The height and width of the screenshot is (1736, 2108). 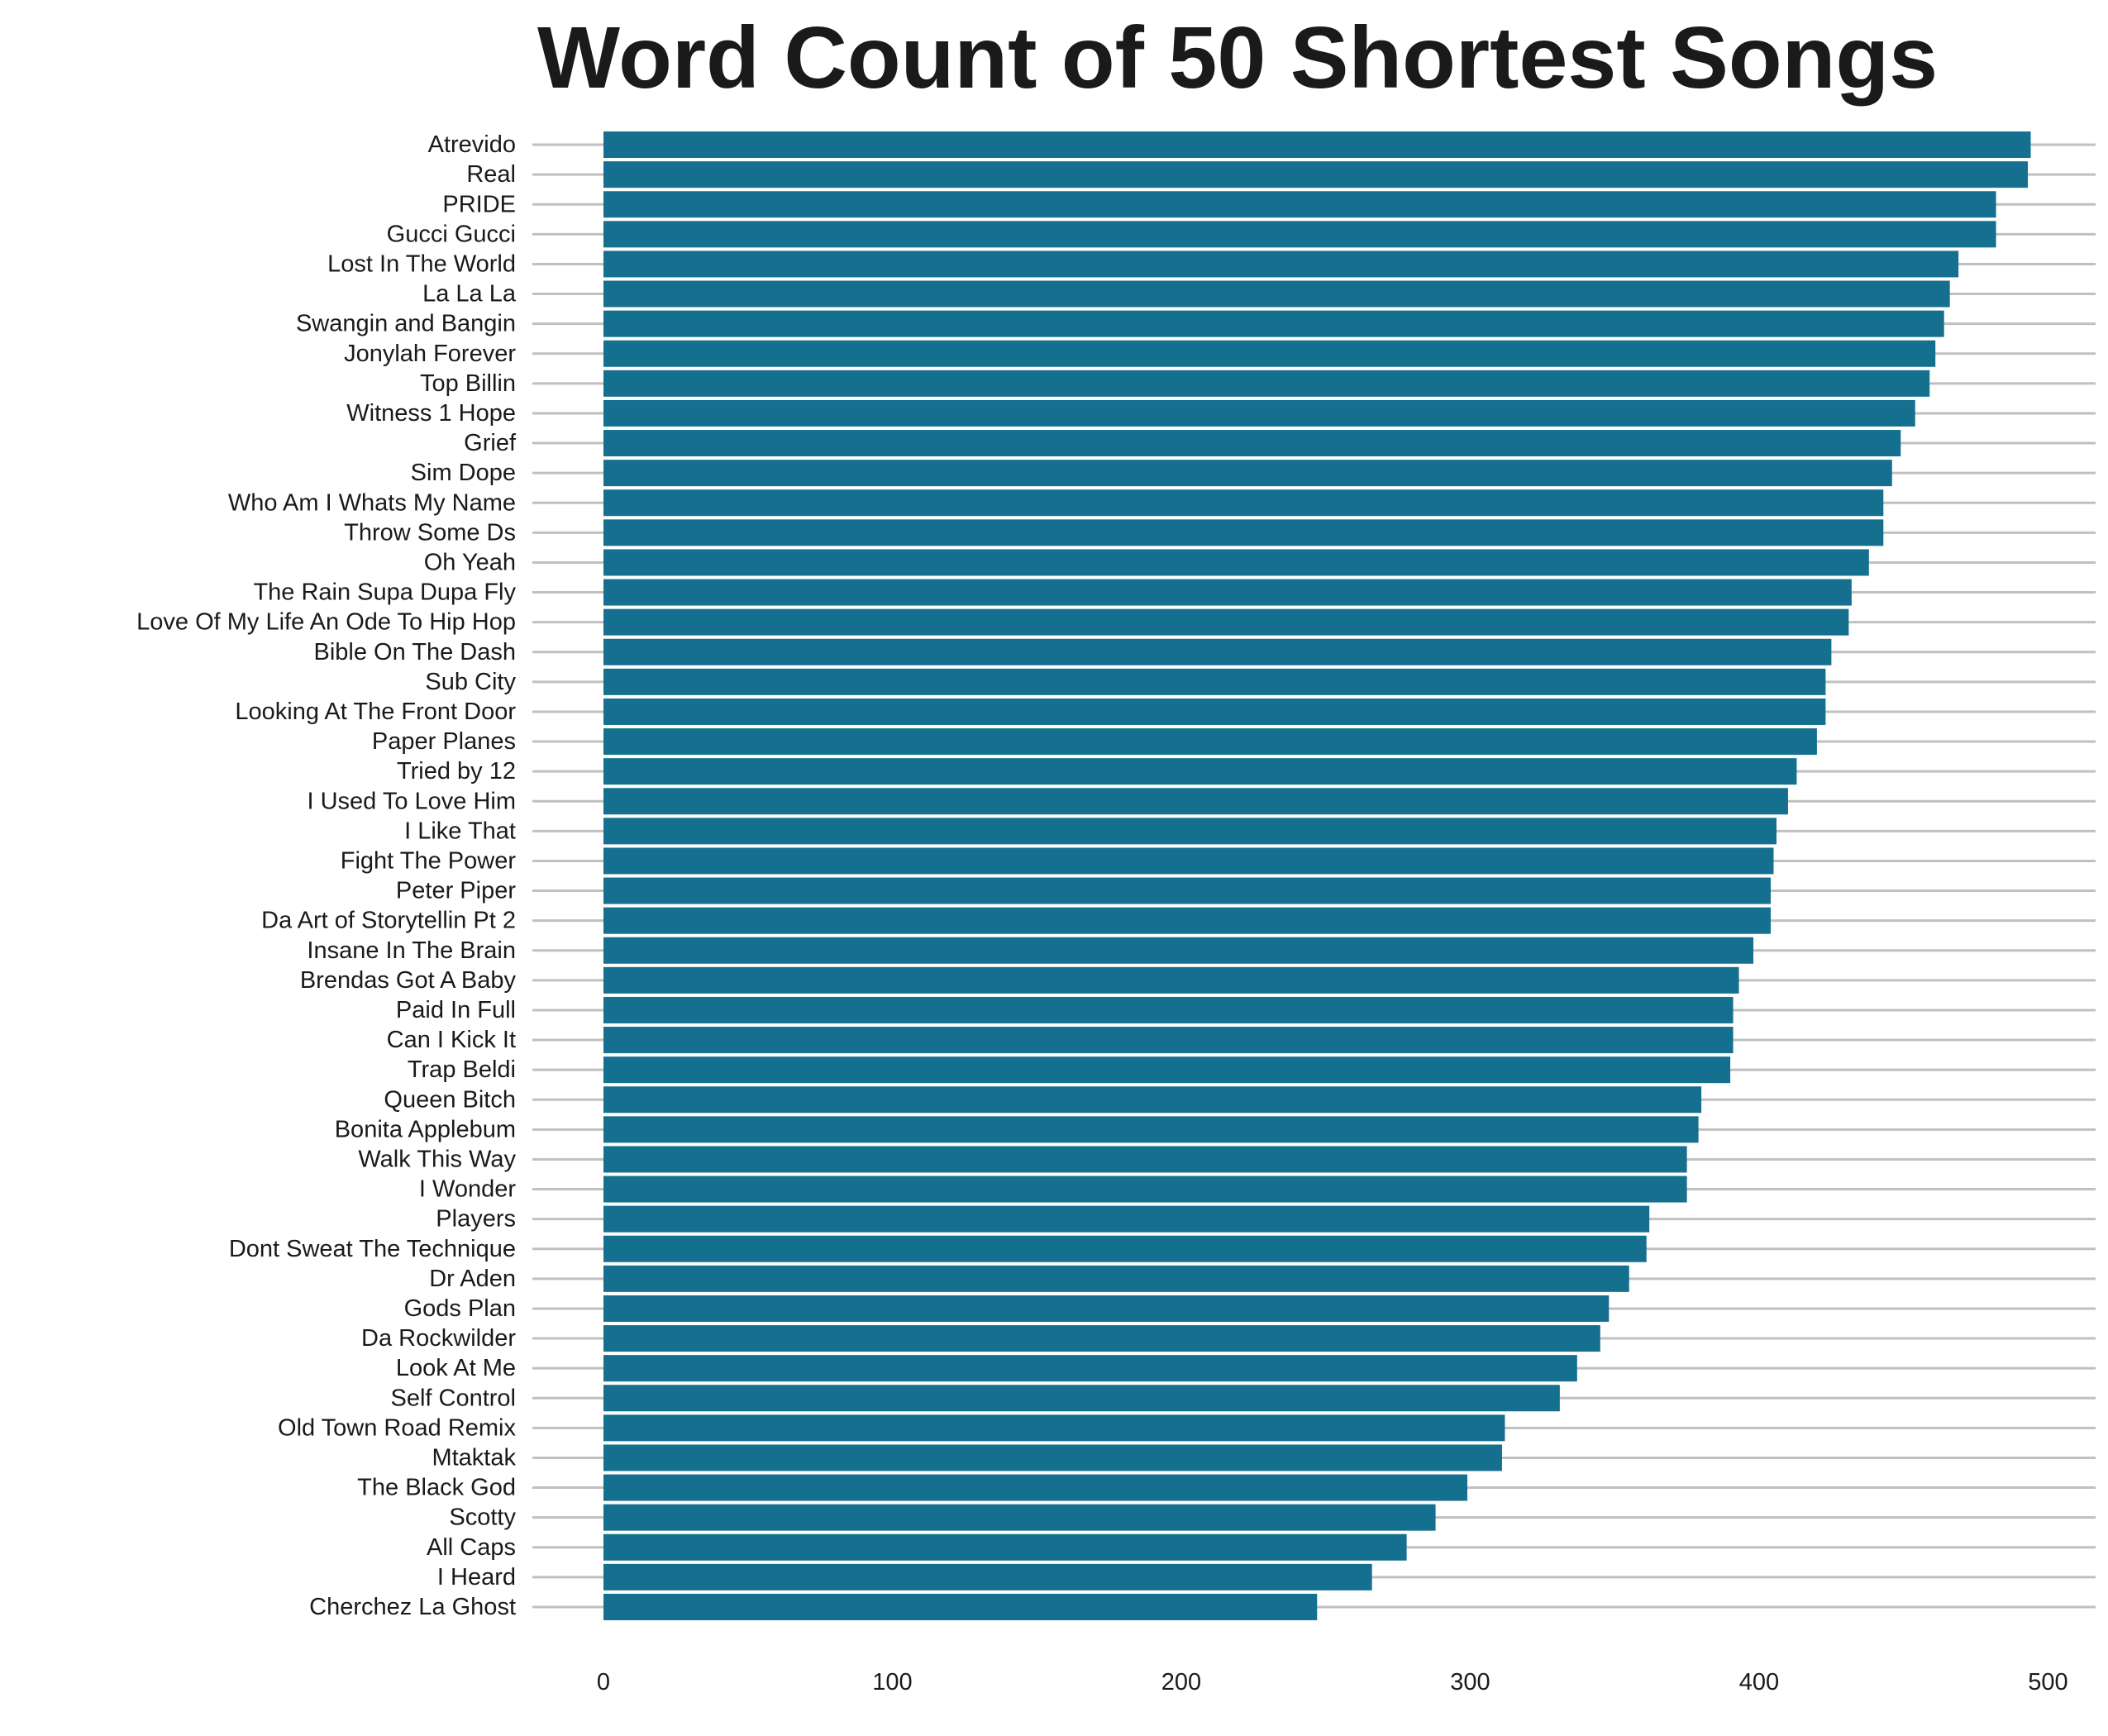 I want to click on category-label: All Caps, so click(x=471, y=1547).